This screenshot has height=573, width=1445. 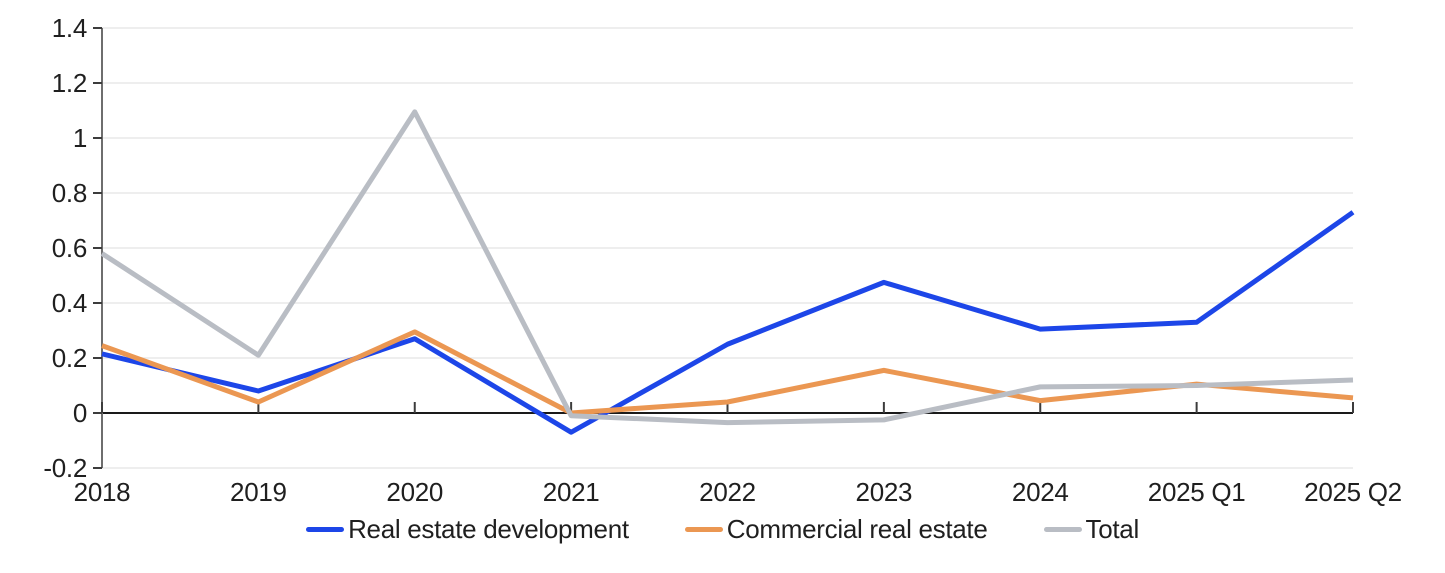 What do you see at coordinates (857, 529) in the screenshot?
I see `legend-label-commercial-real-estate: Commercial real estate` at bounding box center [857, 529].